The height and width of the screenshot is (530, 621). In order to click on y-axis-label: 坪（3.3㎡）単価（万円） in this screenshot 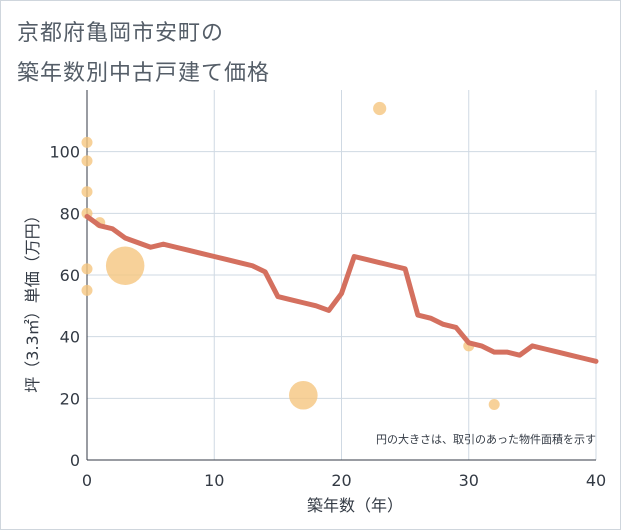, I will do `click(32, 299)`.